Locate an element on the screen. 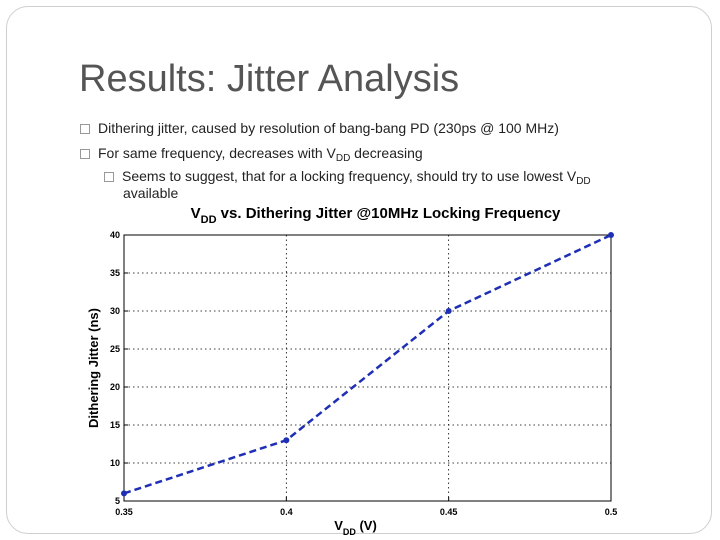  y-tick-label: 40 is located at coordinates (115, 235).